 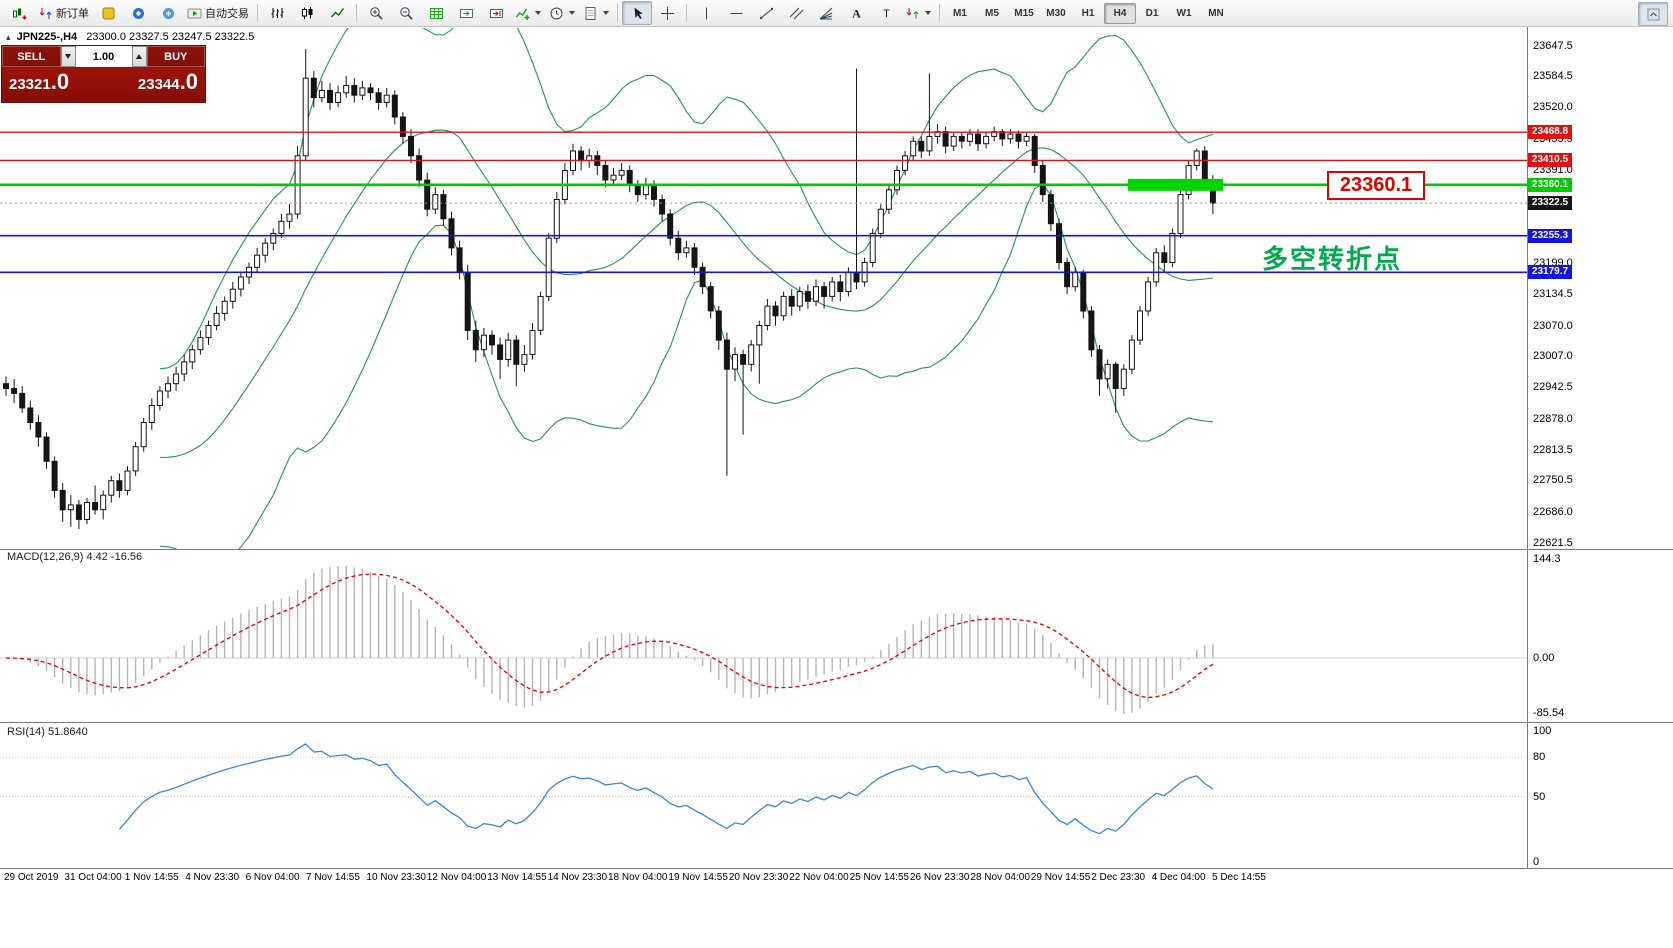 I want to click on templates-button, so click(x=596, y=13).